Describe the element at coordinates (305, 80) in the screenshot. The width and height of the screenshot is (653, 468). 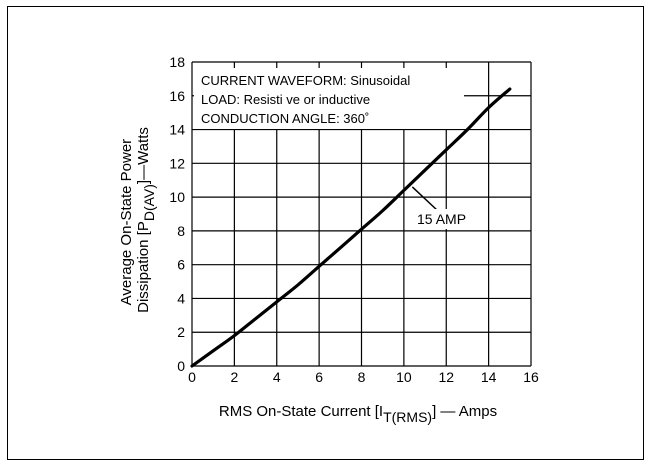
I see `annotation-waveform: CURRENT WAVEFORM: Sinusoidal` at that location.